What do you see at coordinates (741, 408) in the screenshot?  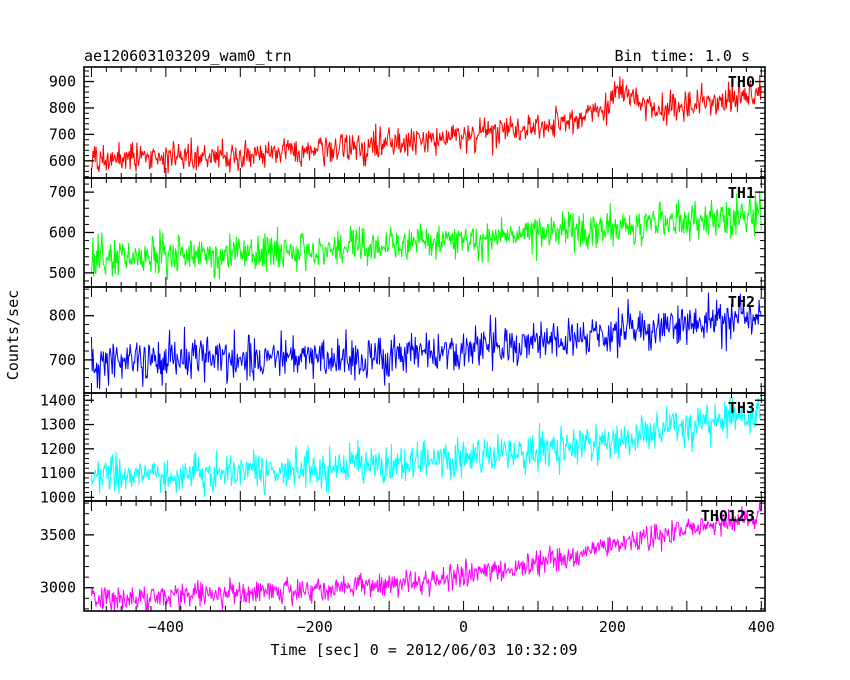 I see `channel-label: TH3` at bounding box center [741, 408].